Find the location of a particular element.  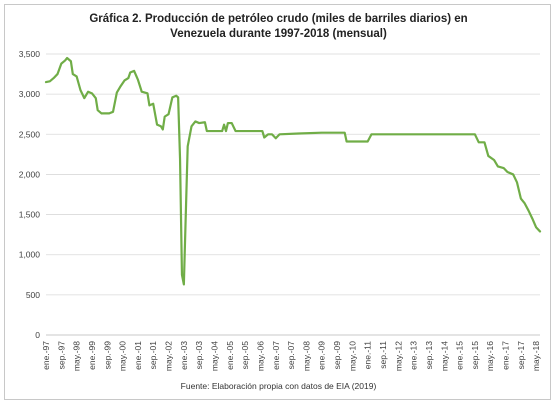

x-tick-label: may.-12 is located at coordinates (398, 356).